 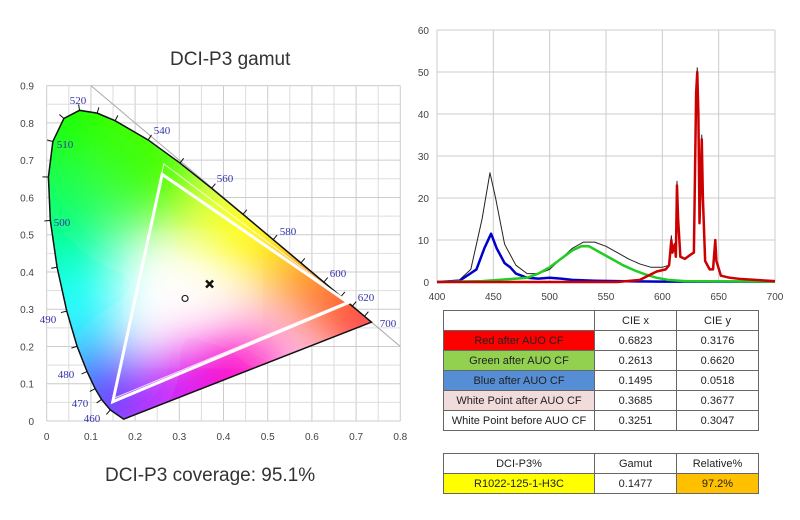 I want to click on header-cell: DCI-P3%, so click(x=519, y=464).